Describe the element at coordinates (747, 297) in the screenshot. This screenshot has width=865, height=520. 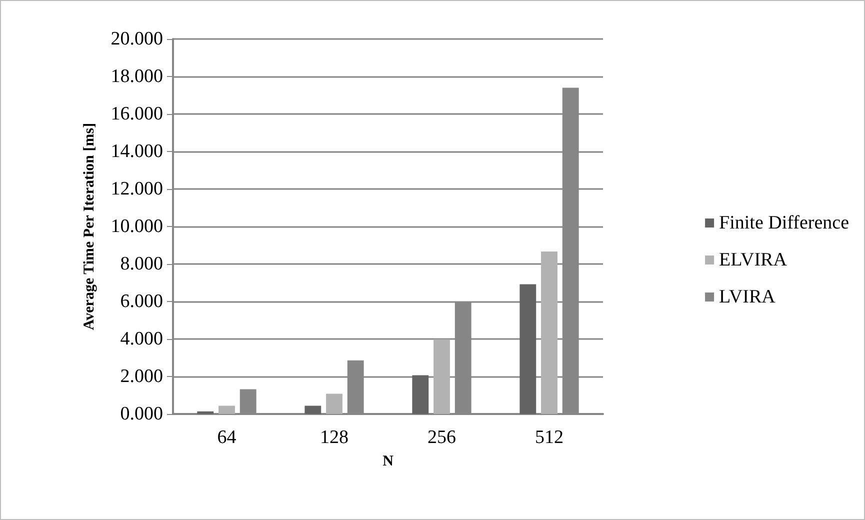
I see `legend-label: LVIRA` at that location.